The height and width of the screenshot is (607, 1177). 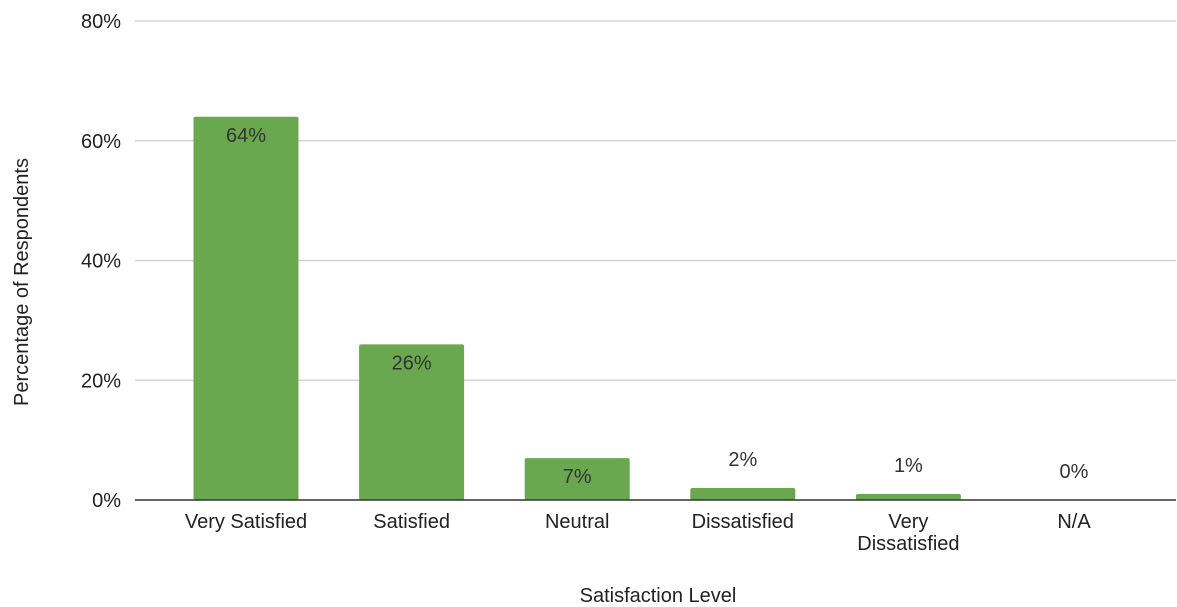 I want to click on x-category-label: Very Dissatisfied, so click(x=908, y=533).